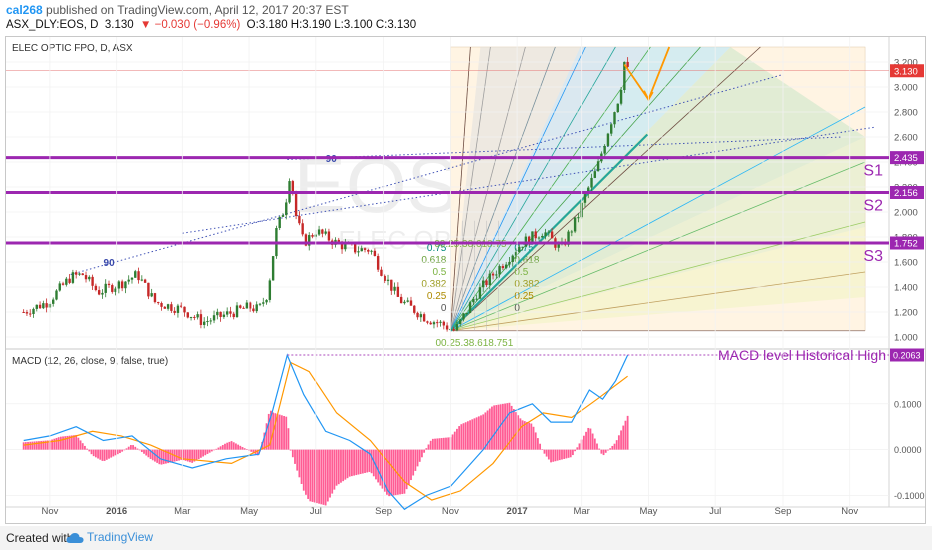 This screenshot has height=550, width=932. I want to click on gann-ratio-right-4: 0.25, so click(524, 296).